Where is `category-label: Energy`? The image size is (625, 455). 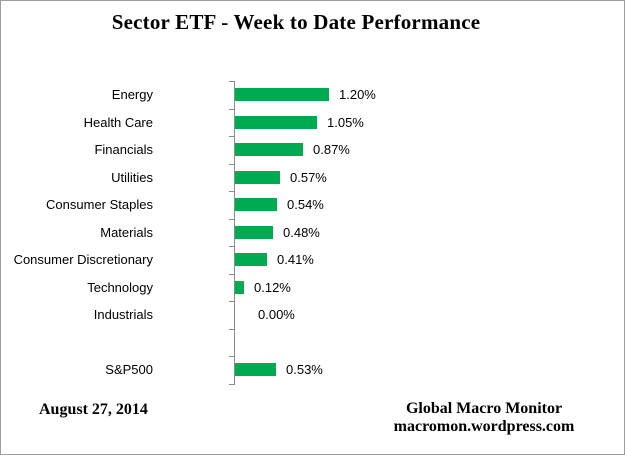 category-label: Energy is located at coordinates (132, 94).